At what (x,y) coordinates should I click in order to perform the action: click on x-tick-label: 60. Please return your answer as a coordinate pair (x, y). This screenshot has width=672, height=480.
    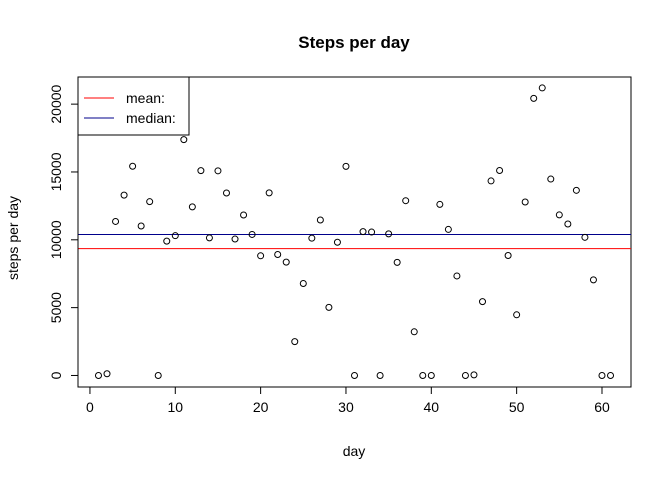
    Looking at the image, I should click on (602, 407).